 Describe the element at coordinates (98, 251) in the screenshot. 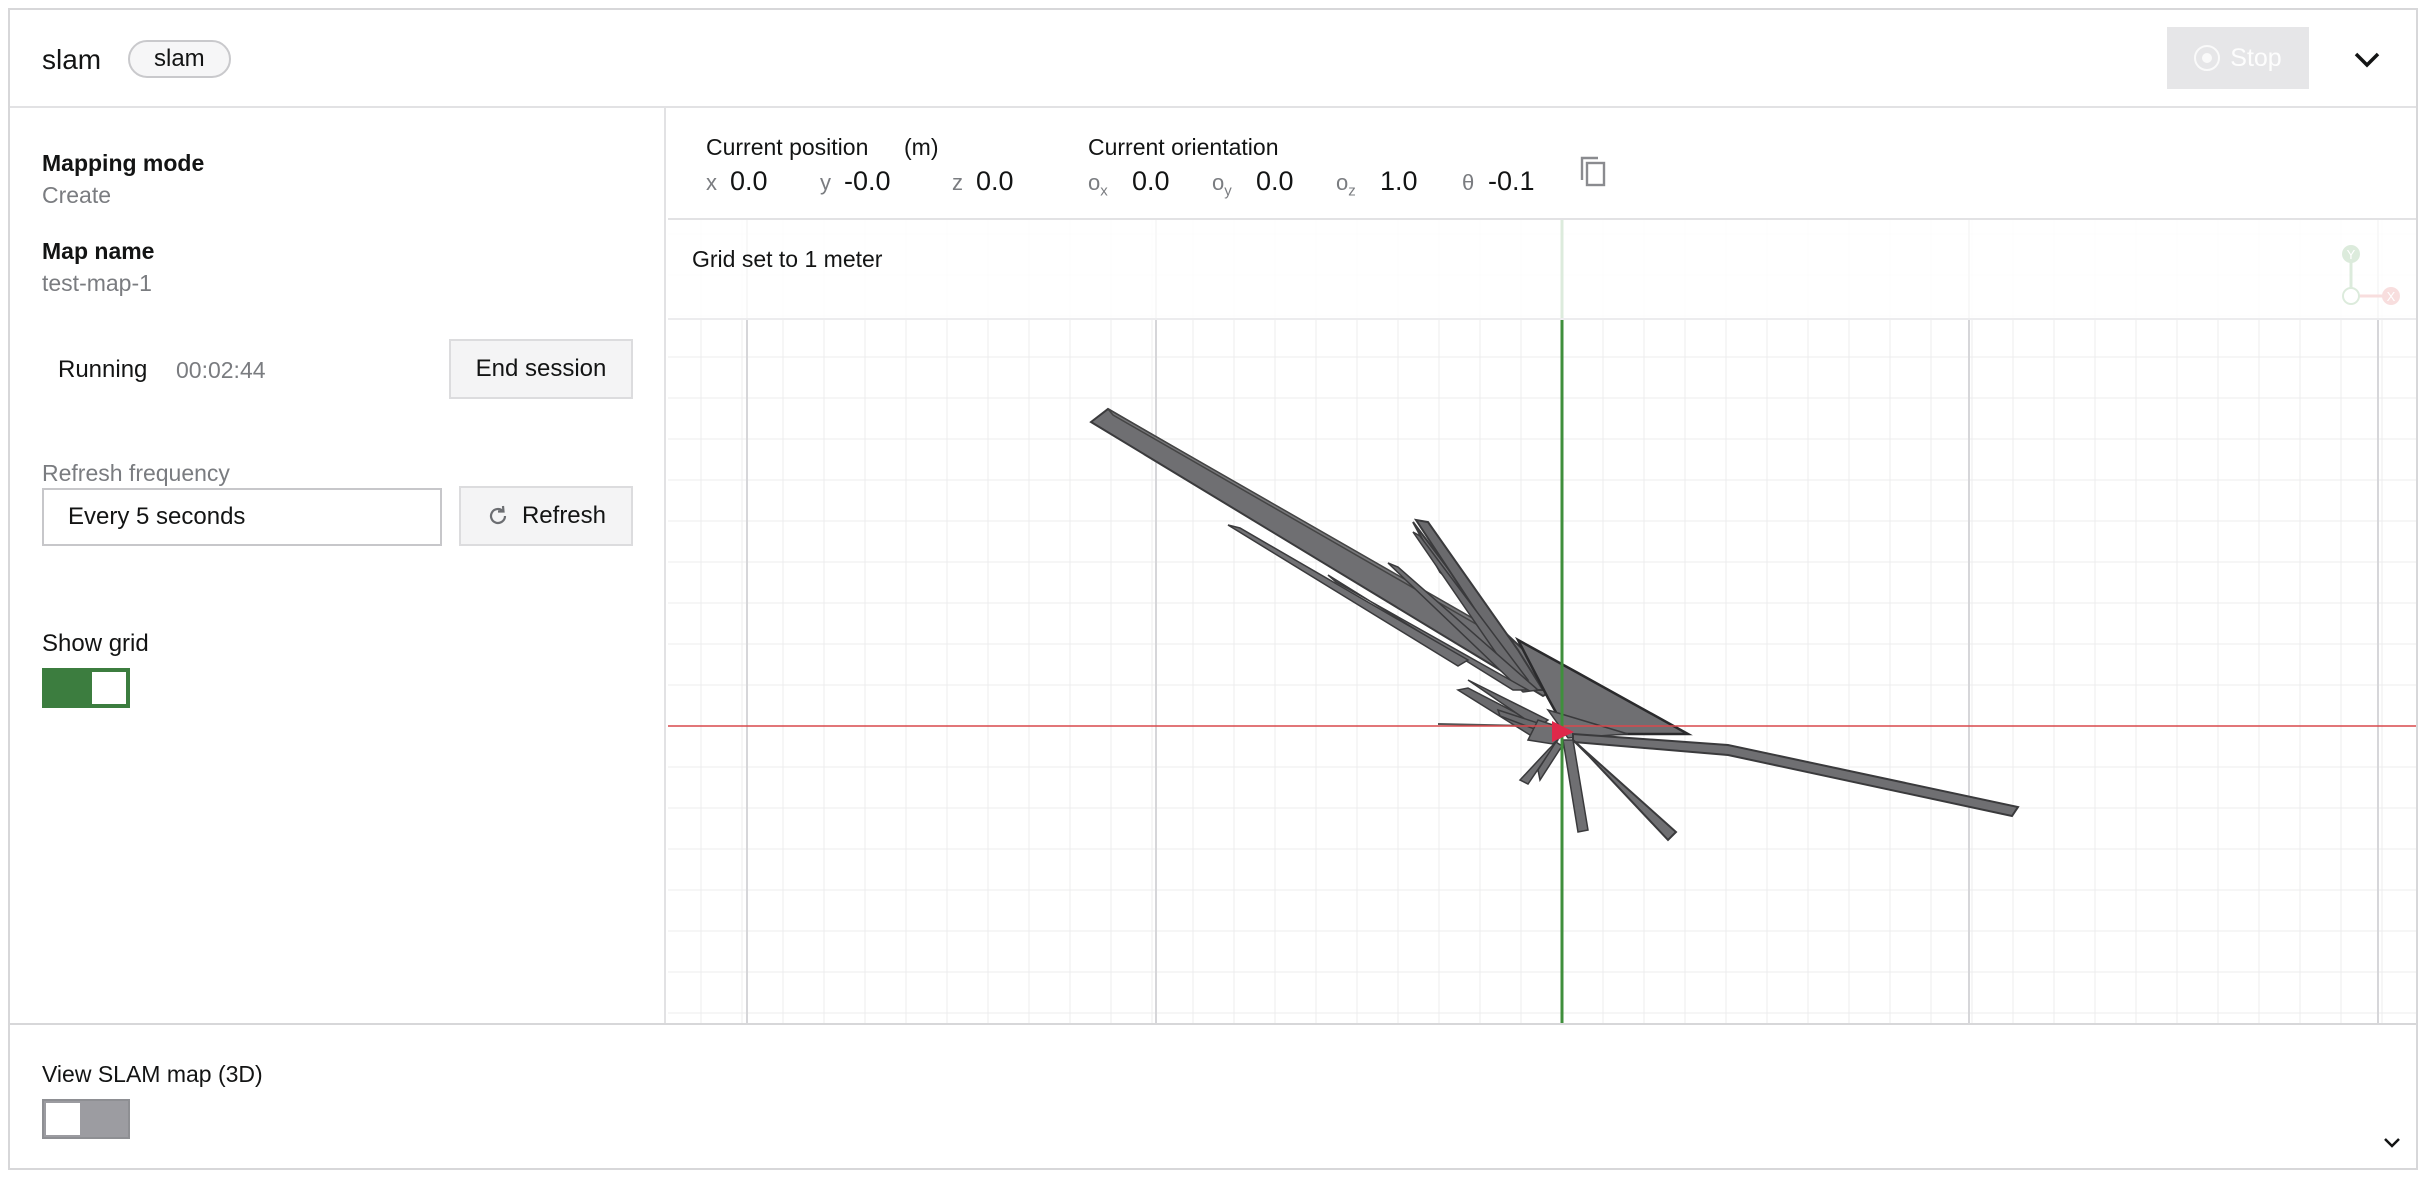

I see `map-name-label: Map name` at that location.